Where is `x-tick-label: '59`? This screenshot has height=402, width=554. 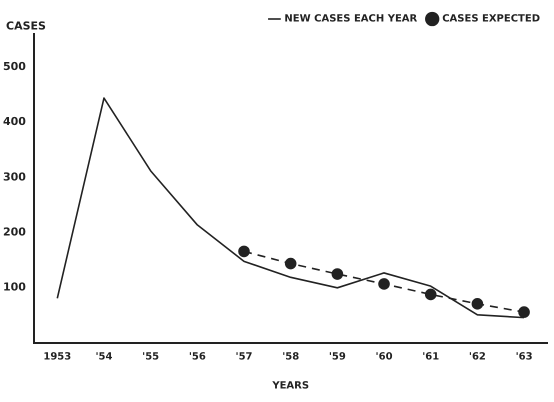
x-tick-label: '59 is located at coordinates (337, 357).